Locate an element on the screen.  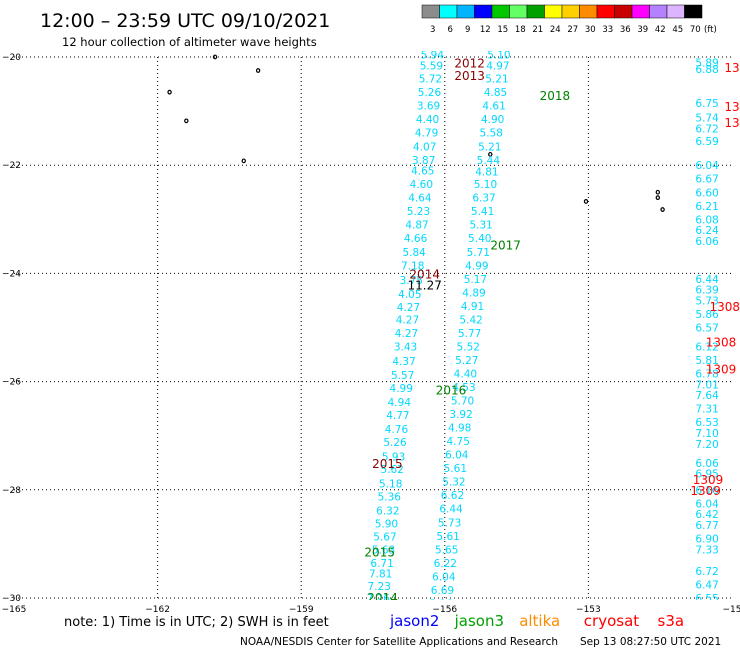
satellite-legend-item: cryosat is located at coordinates (611, 621).